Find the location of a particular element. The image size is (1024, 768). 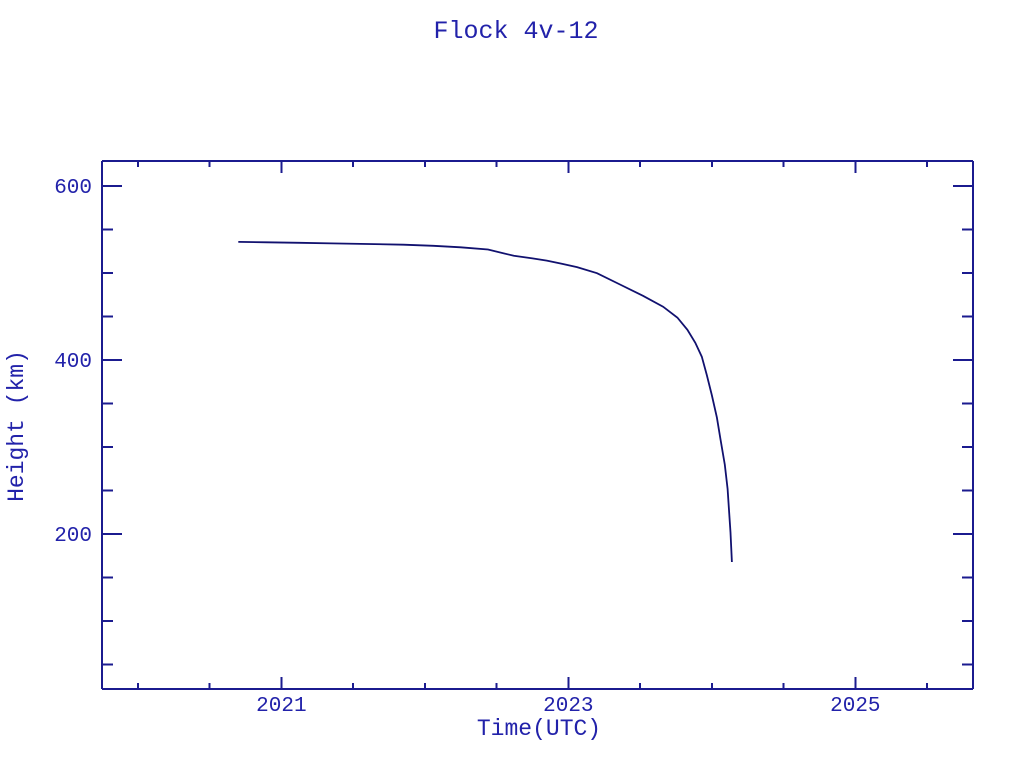

y-tick-label: 600 is located at coordinates (73, 188).